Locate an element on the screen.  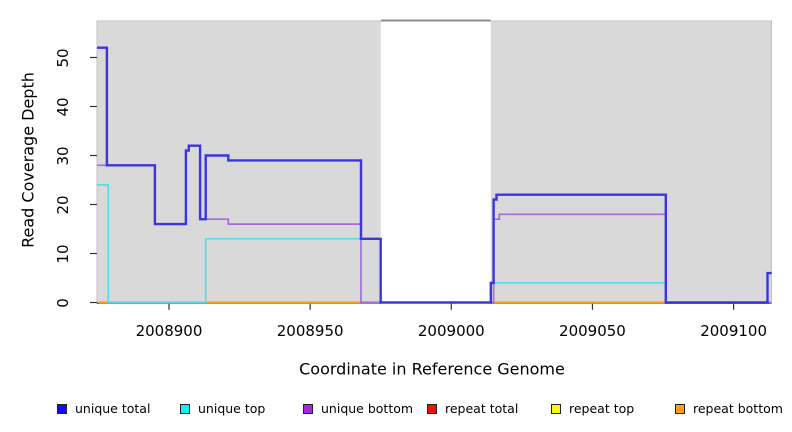
x-tick-label: 2009050 is located at coordinates (592, 331).